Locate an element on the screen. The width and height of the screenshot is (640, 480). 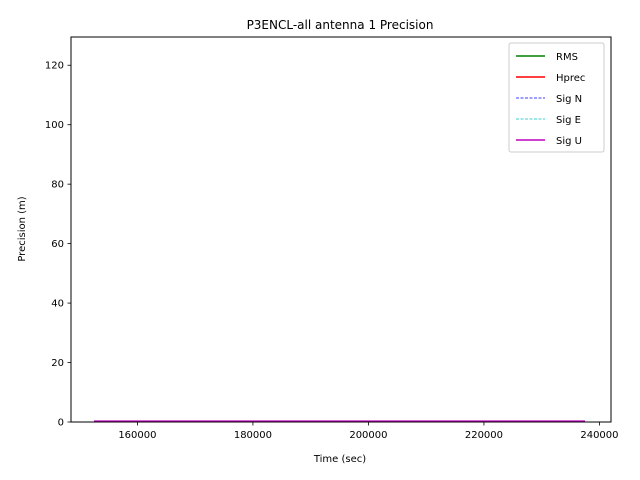
y-tick-label: 0 is located at coordinates (61, 423).